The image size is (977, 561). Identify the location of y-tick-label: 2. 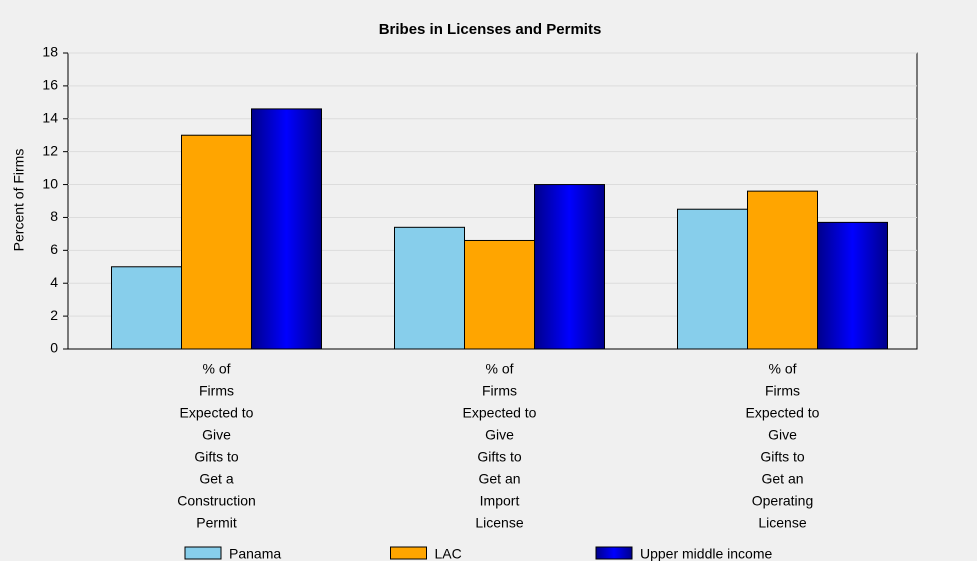
(54, 315).